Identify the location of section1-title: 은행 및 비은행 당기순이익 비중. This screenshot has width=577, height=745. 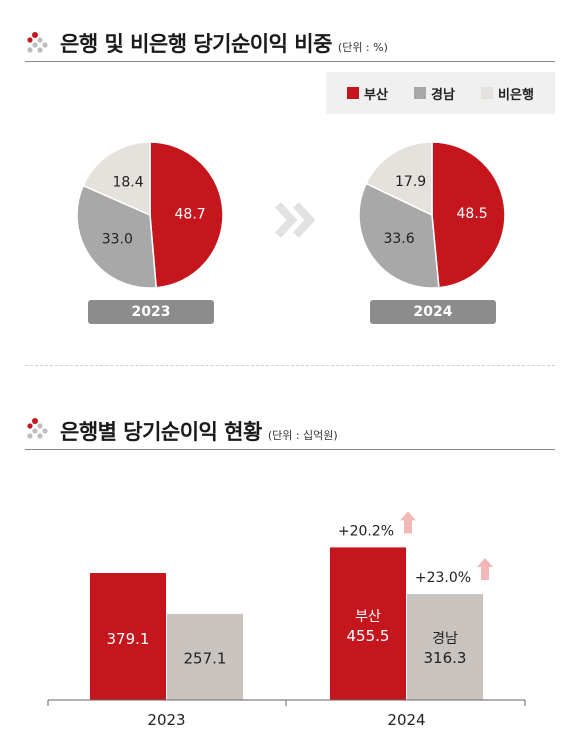
(196, 44).